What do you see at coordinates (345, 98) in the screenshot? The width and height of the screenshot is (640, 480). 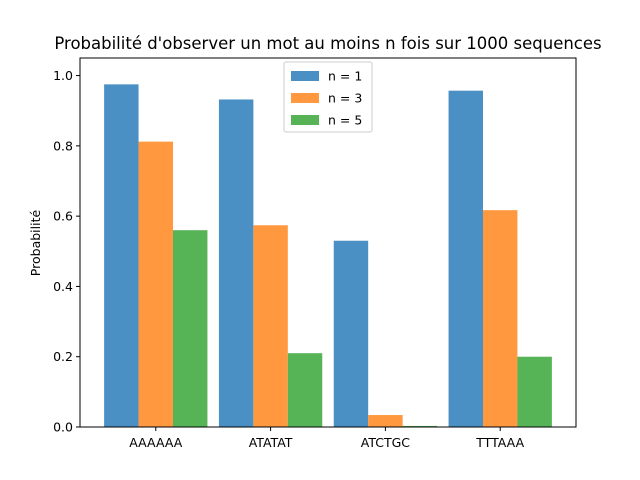 I see `legend-label-series-2: n = 3` at bounding box center [345, 98].